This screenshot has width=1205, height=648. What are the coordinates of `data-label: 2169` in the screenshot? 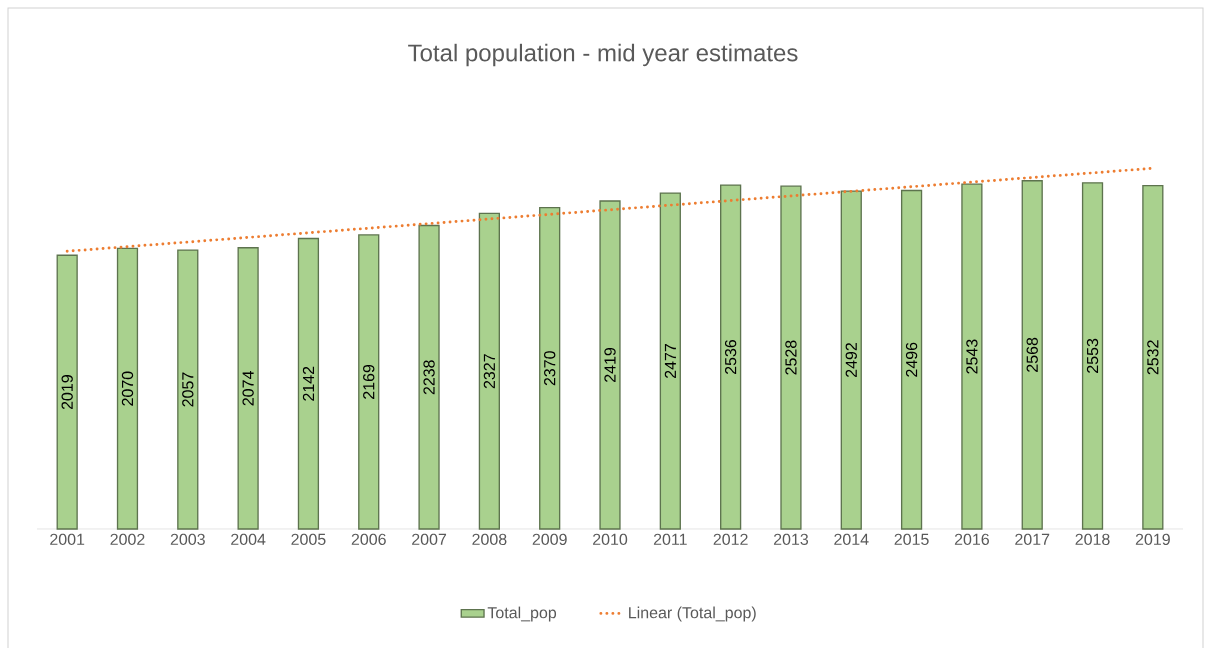 It's located at (369, 381).